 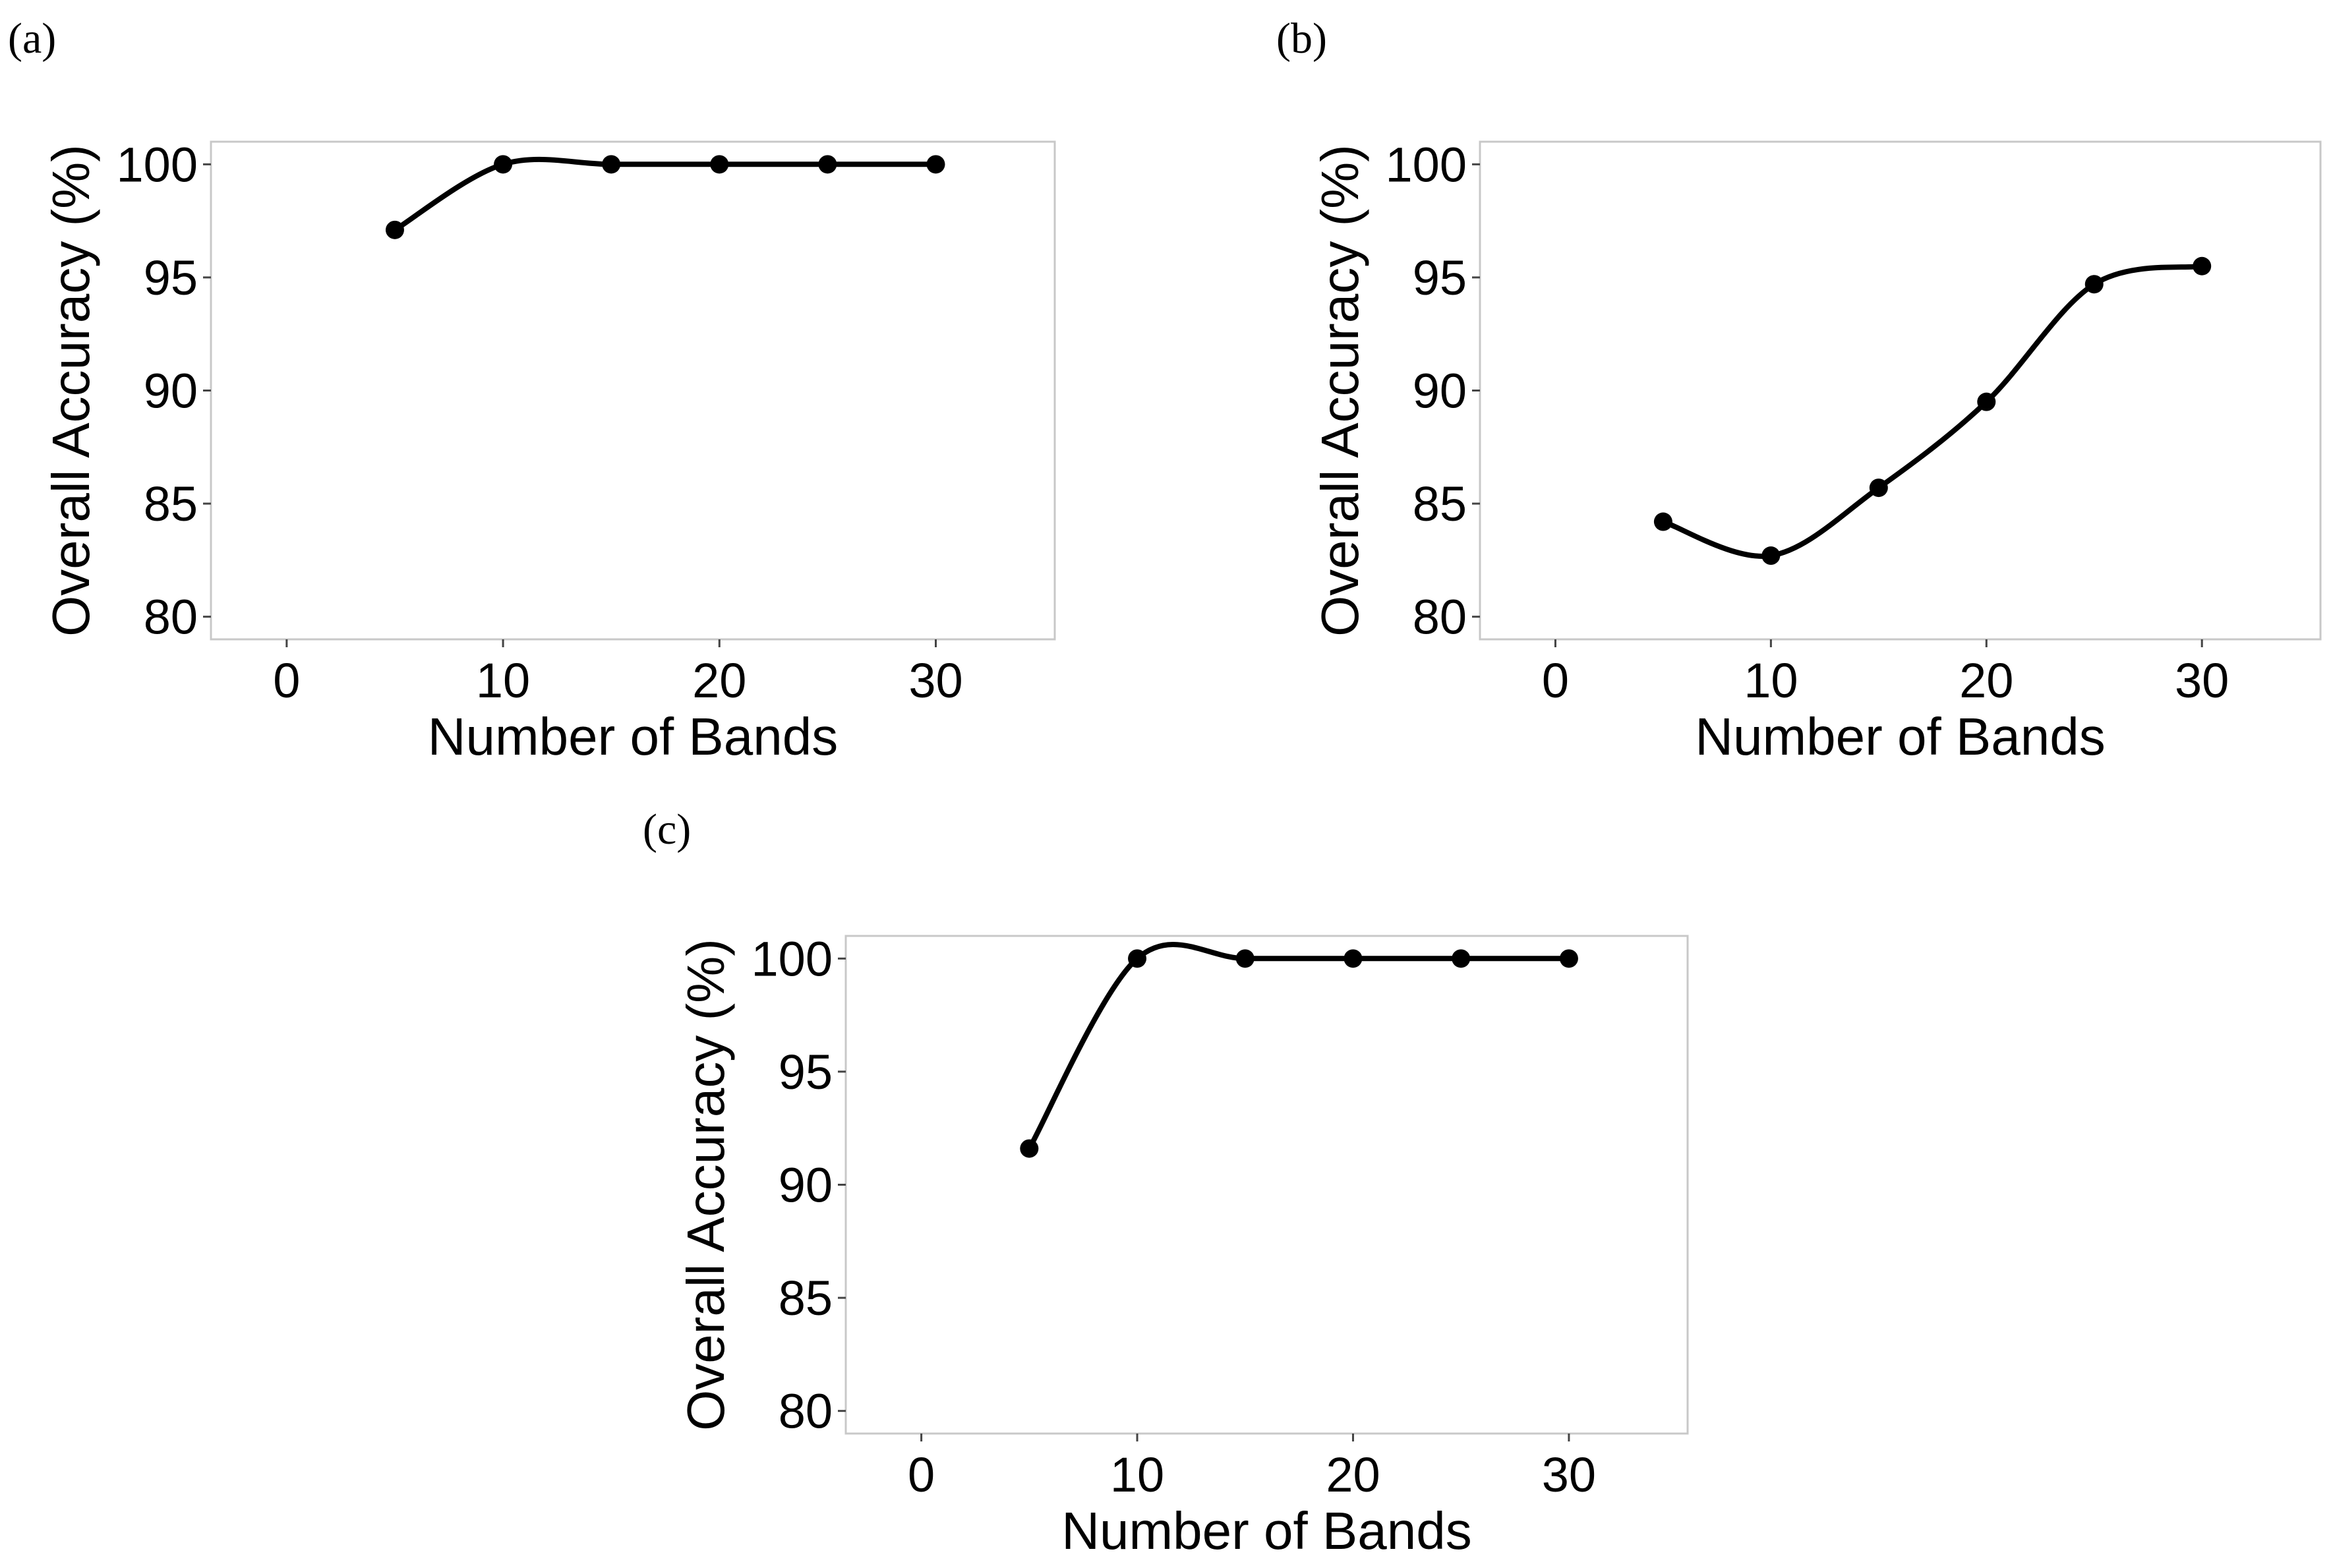 What do you see at coordinates (1301, 39) in the screenshot?
I see `panel-label: (b)` at bounding box center [1301, 39].